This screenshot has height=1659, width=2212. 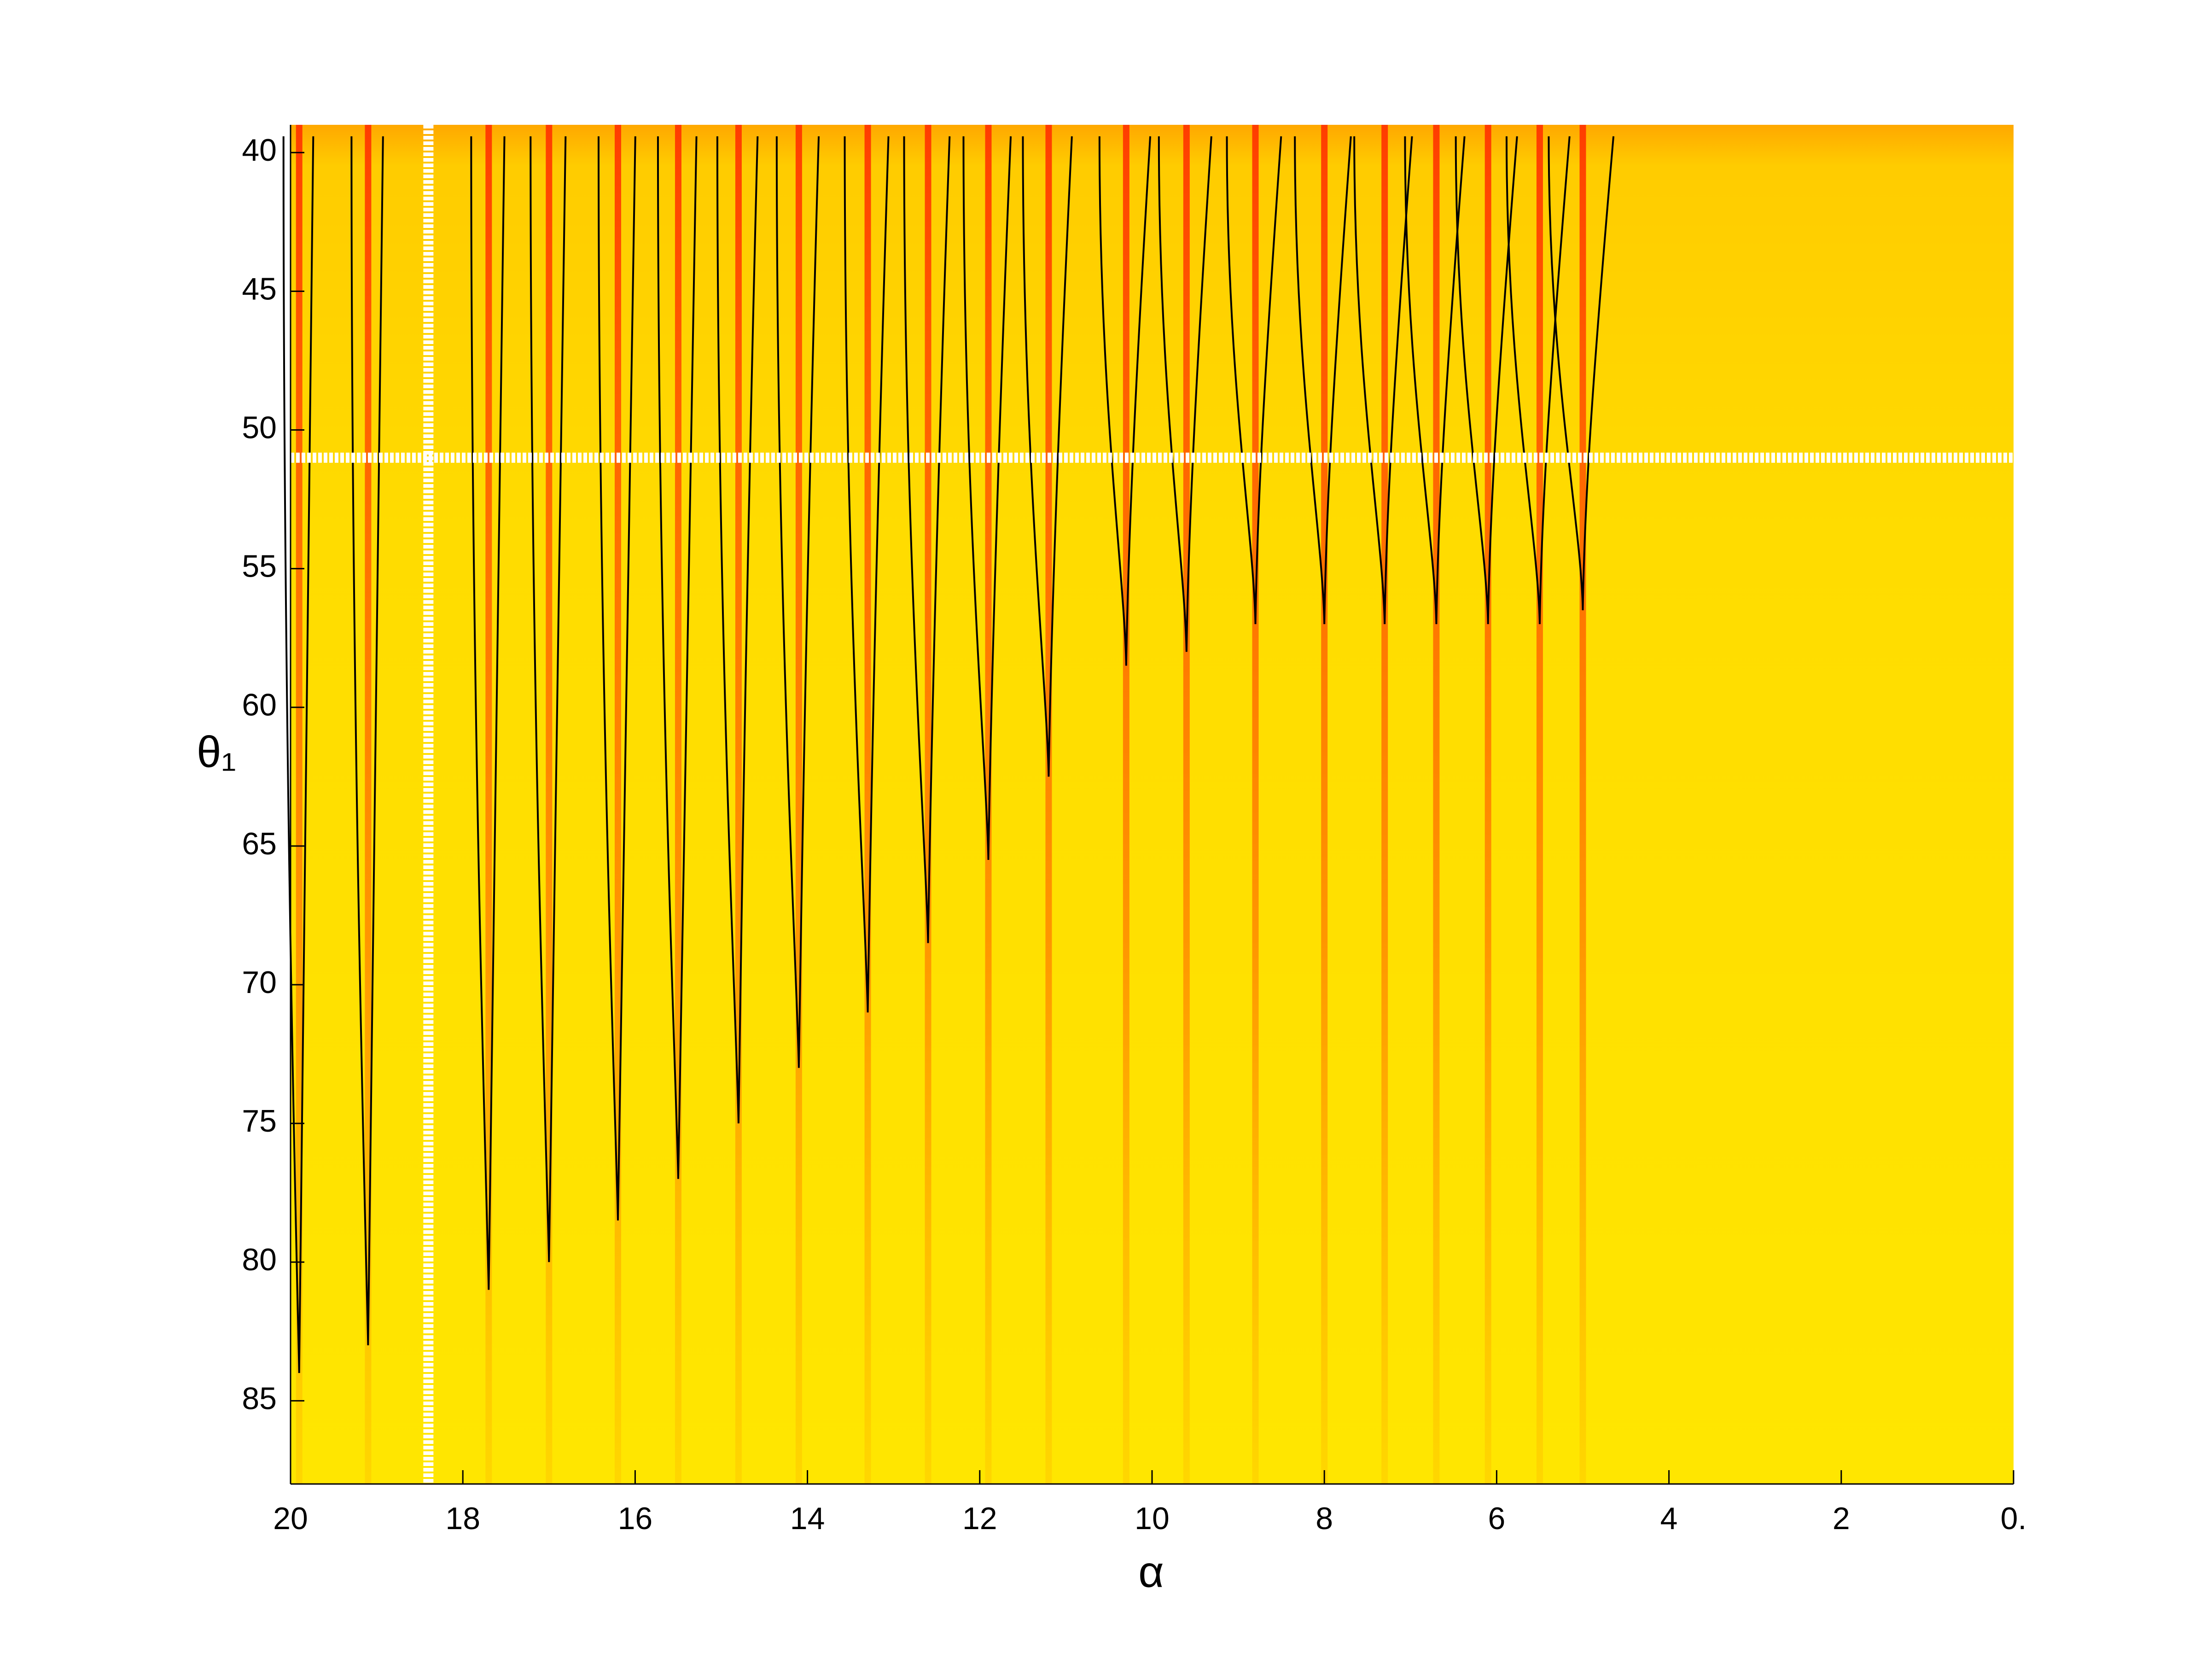 What do you see at coordinates (1669, 1518) in the screenshot?
I see `x-tick-label: 4` at bounding box center [1669, 1518].